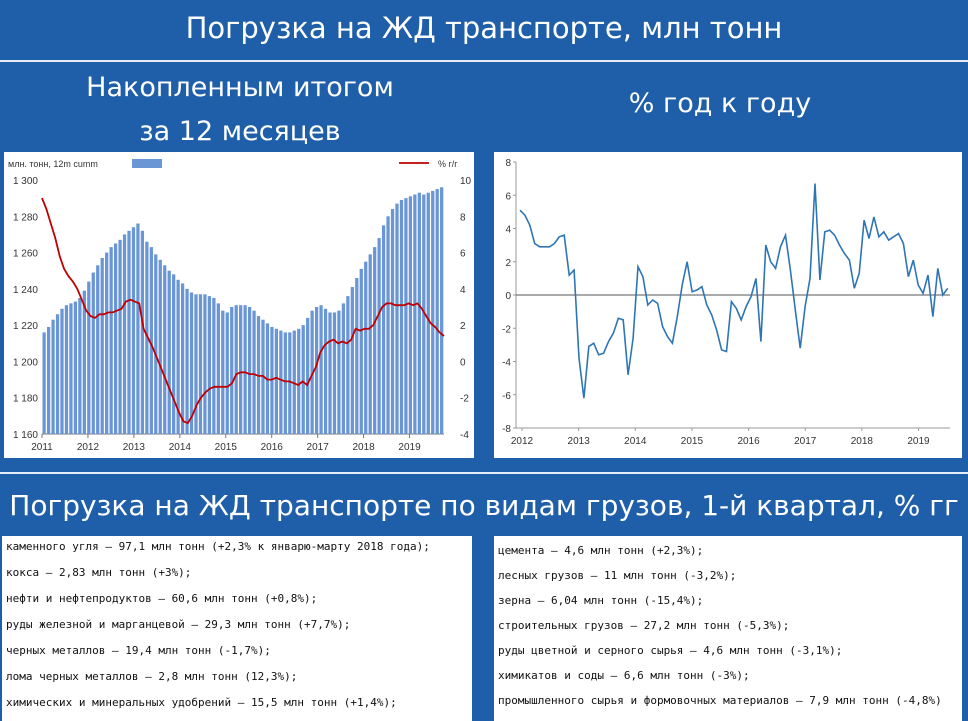 The height and width of the screenshot is (721, 968). Describe the element at coordinates (466, 181) in the screenshot. I see `y-right-tick-label: 10` at that location.